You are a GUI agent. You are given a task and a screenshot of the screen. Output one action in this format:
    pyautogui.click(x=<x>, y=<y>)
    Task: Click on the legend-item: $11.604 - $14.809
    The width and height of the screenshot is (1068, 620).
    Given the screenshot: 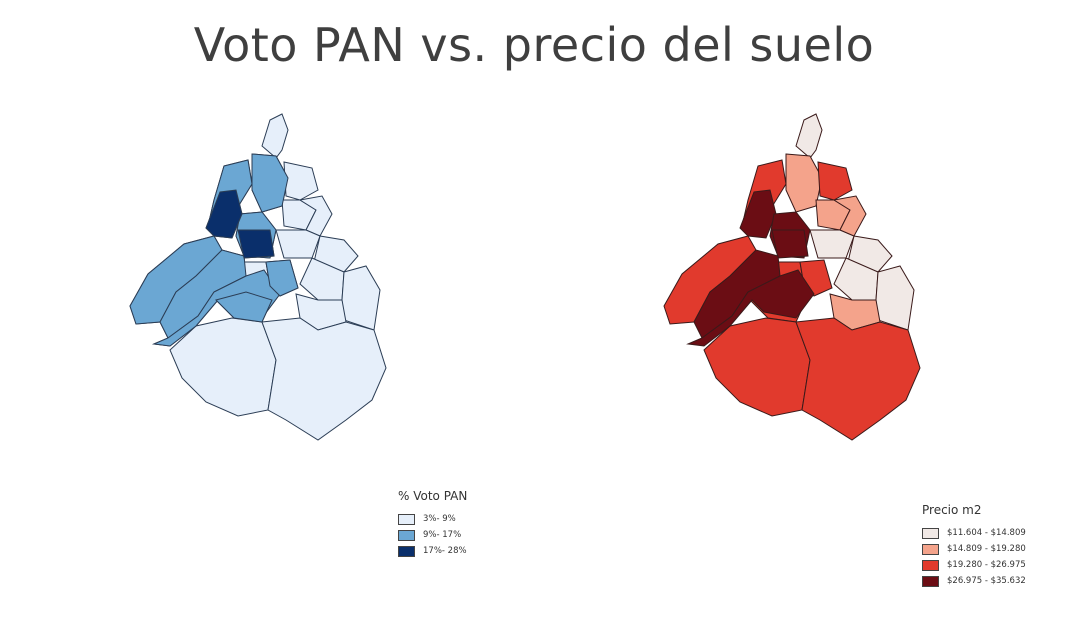 What is the action you would take?
    pyautogui.click(x=974, y=533)
    